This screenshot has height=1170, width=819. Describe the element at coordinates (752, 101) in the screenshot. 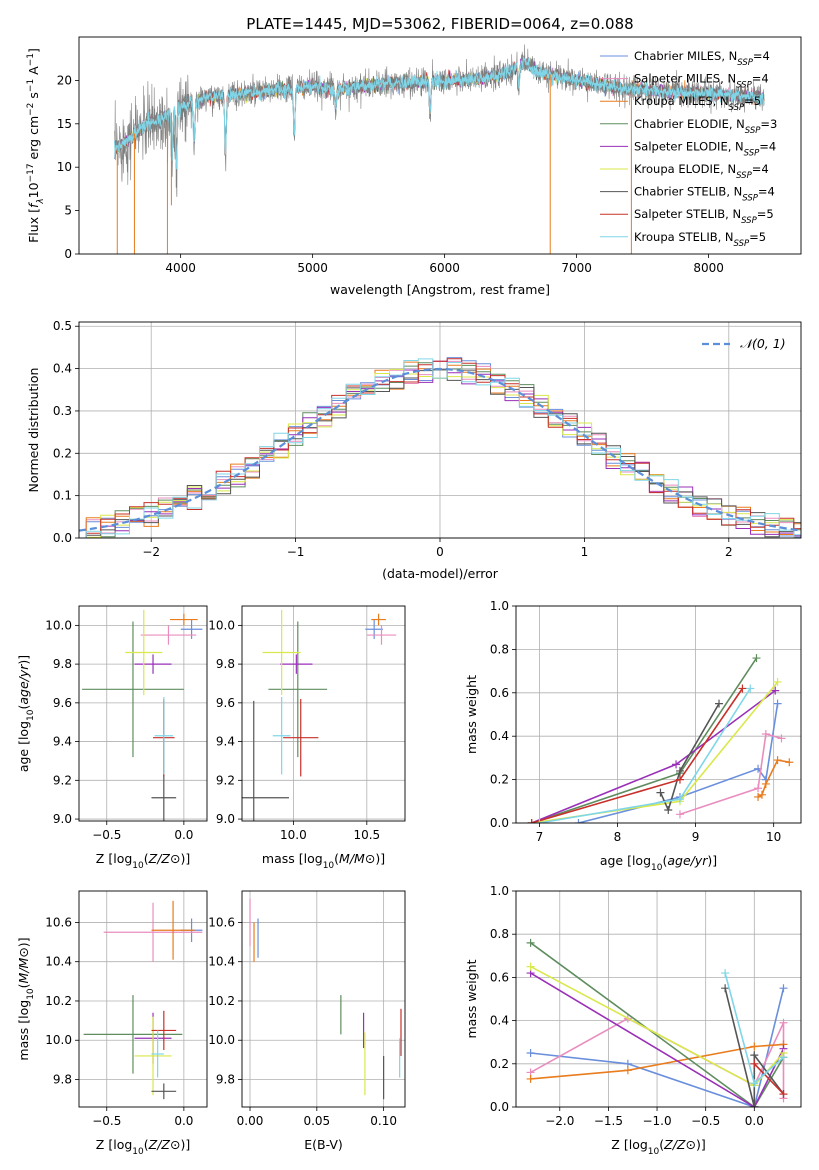

I see `legend-label-suffix: =5` at that location.